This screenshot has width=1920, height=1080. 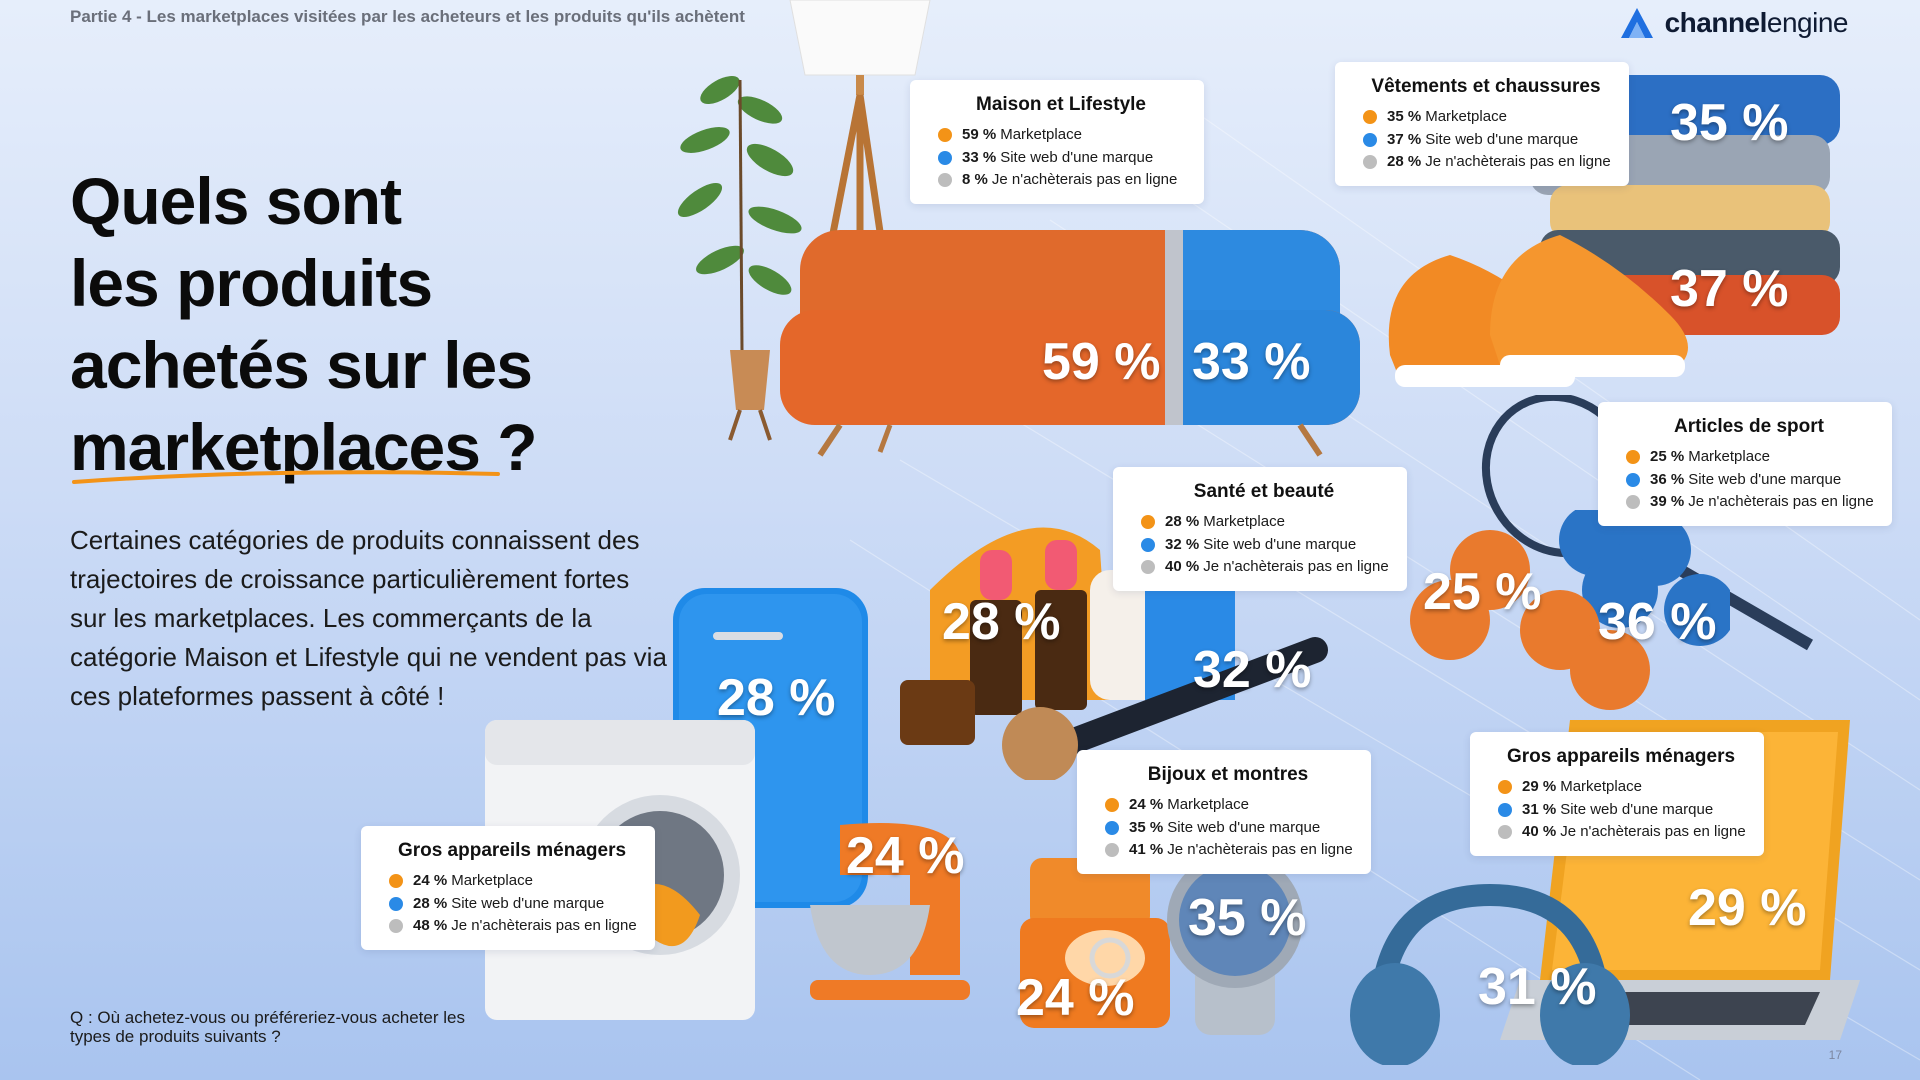 I want to click on logo-text-bold: channel, so click(x=1716, y=22).